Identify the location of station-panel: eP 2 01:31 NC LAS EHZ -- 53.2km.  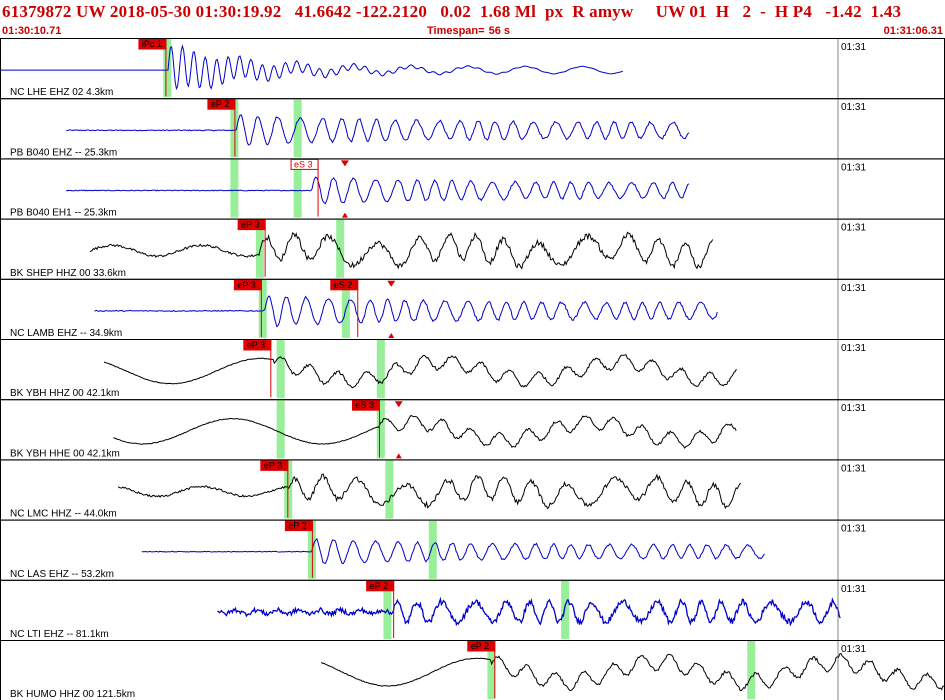
(472, 550).